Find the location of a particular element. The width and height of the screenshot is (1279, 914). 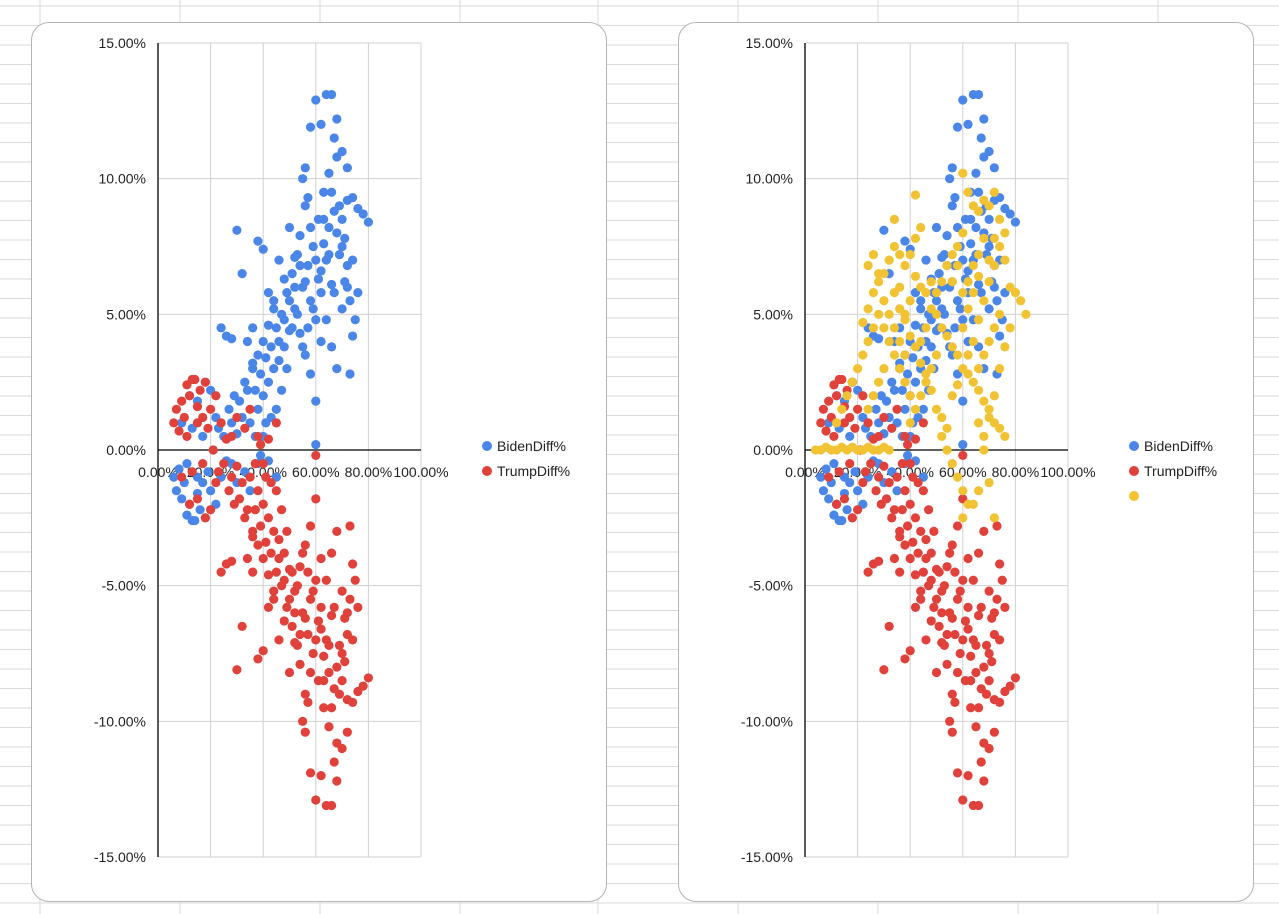

x-tick-label: 60.00% is located at coordinates (962, 472).